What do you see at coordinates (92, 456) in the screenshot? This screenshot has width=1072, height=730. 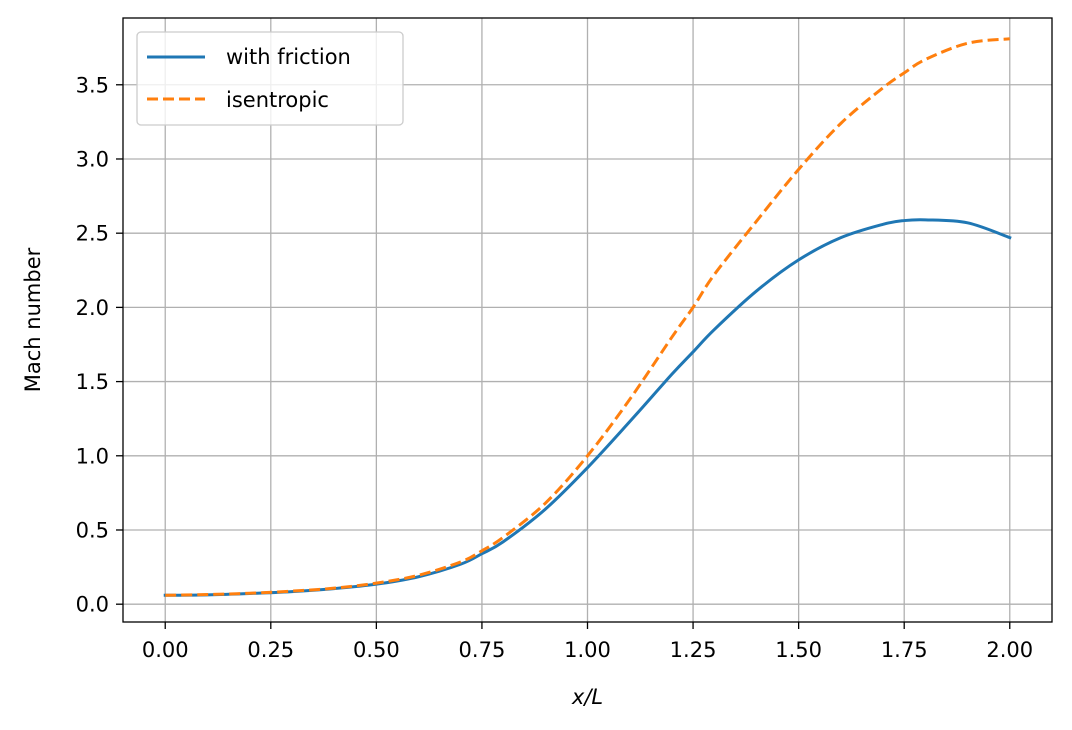 I see `y-tick-label: 1.0` at bounding box center [92, 456].